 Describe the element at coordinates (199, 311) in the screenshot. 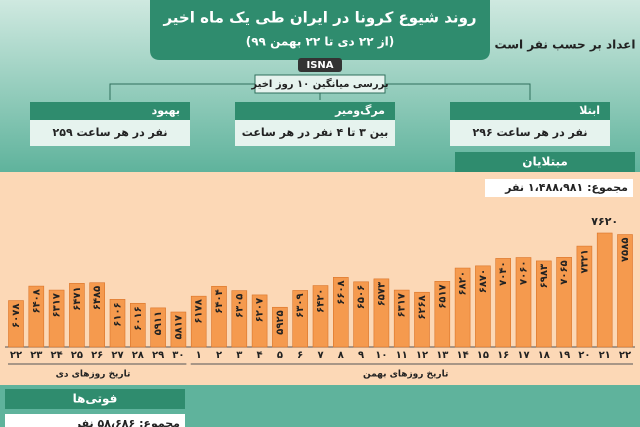

I see `value-label: ۶۱۷۸` at that location.